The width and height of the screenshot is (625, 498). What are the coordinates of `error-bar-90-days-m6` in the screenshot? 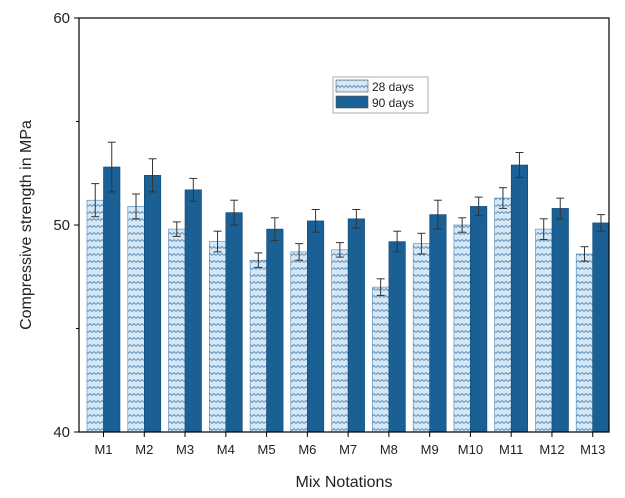 It's located at (315, 221).